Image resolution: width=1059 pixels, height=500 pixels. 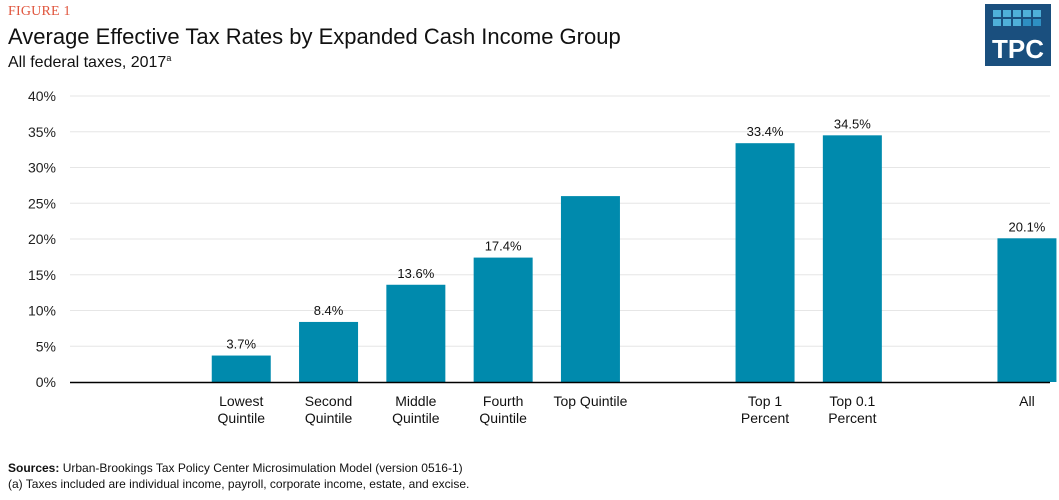 What do you see at coordinates (852, 123) in the screenshot?
I see `data-label: 34.5%` at bounding box center [852, 123].